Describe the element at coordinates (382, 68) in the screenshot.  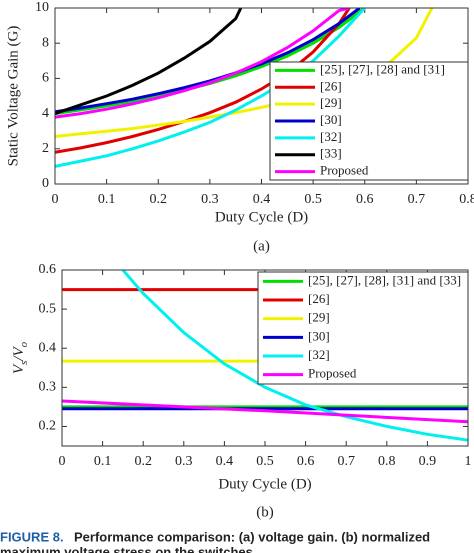
I see `legend-label: [25], [27], [28] and [31]` at that location.